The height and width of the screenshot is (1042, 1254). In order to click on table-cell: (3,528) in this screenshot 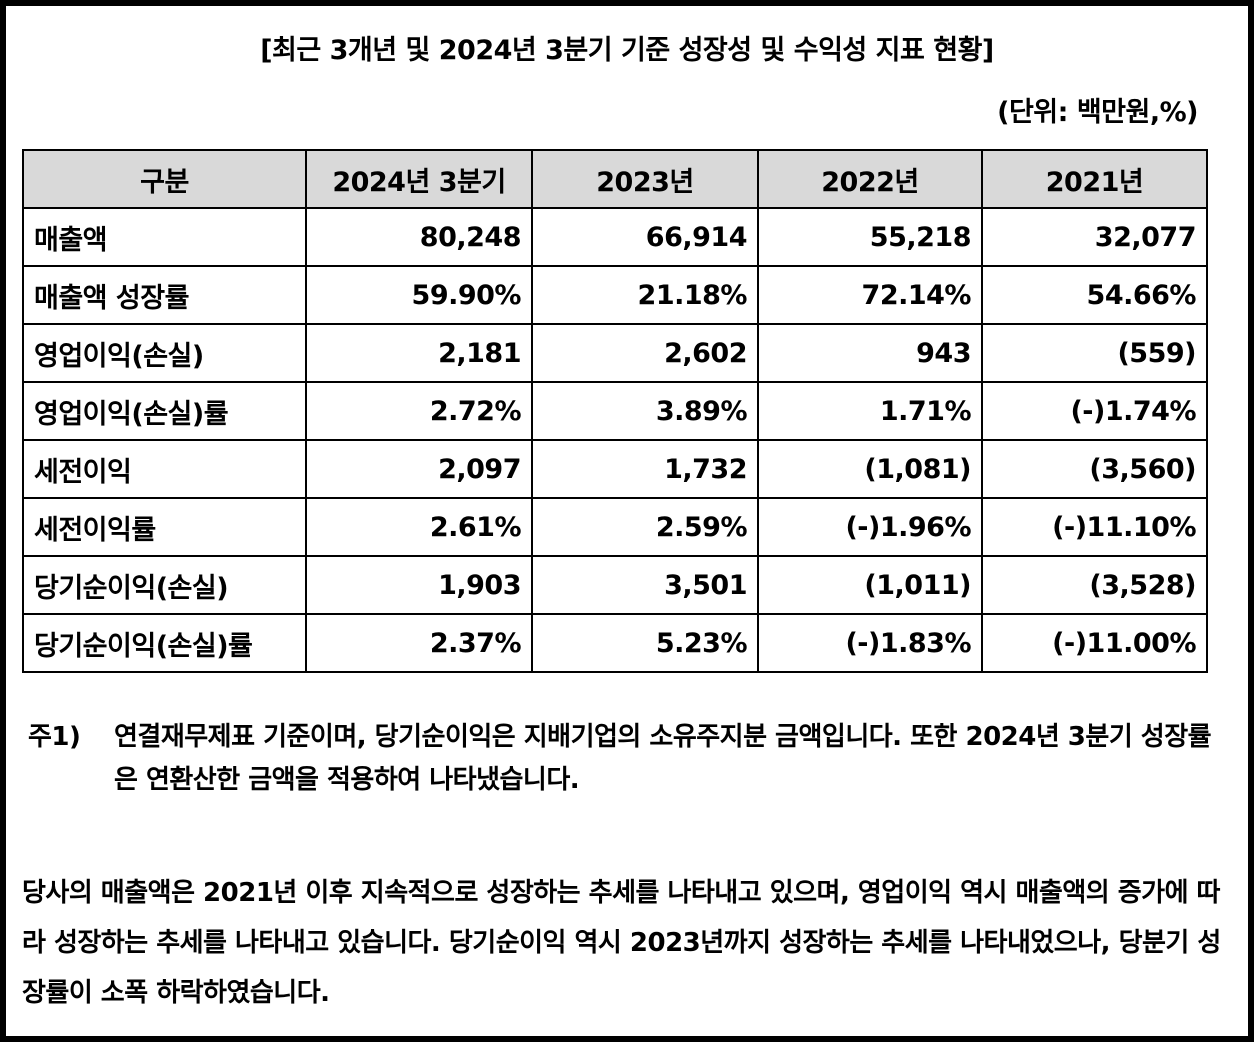, I will do `click(1094, 585)`.